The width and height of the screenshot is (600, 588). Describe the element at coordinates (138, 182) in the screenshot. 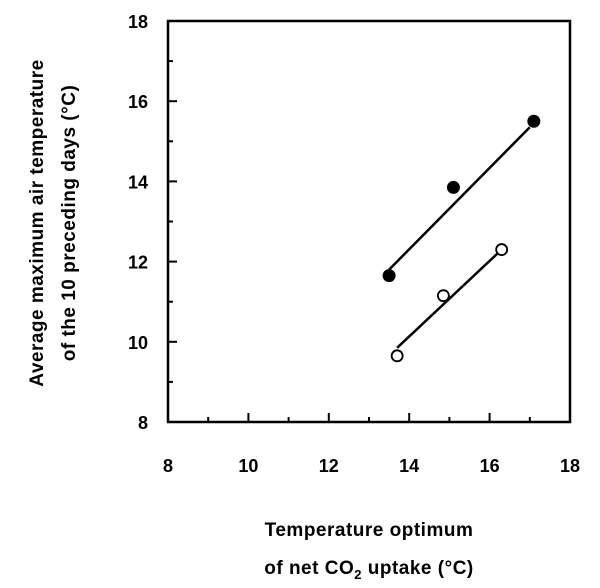

I see `y-tick-label: 14` at that location.